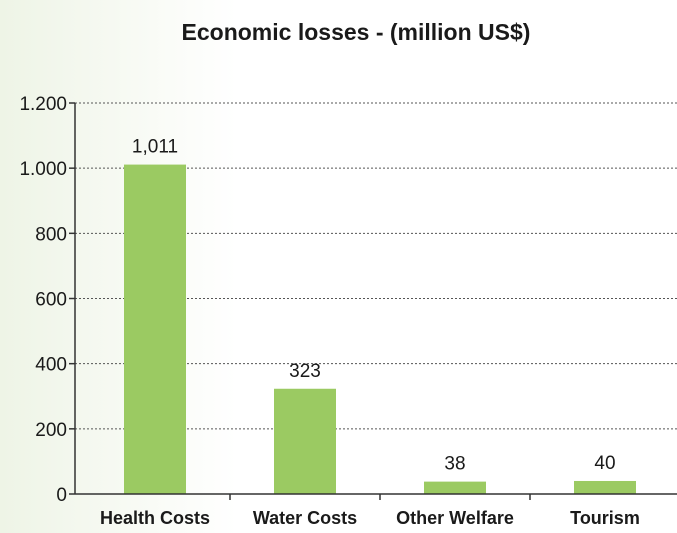 Image resolution: width=677 pixels, height=533 pixels. Describe the element at coordinates (61, 495) in the screenshot. I see `y-tick-label: 0` at that location.